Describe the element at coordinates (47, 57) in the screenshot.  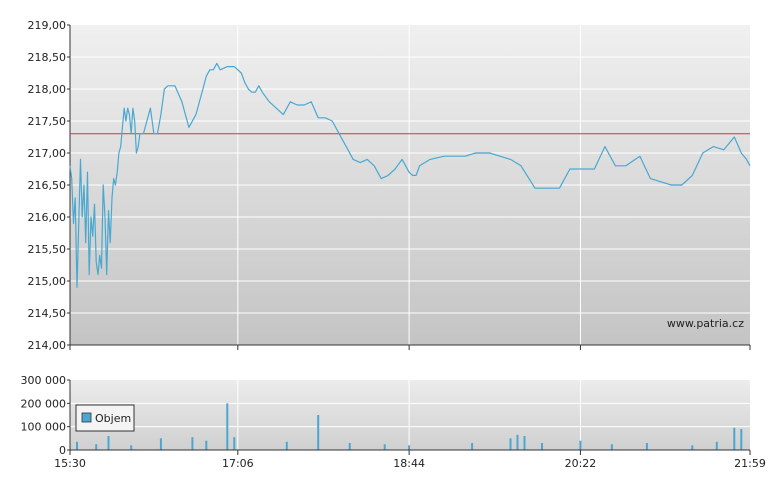
I see `price-y-tick-label: 218,50` at that location.